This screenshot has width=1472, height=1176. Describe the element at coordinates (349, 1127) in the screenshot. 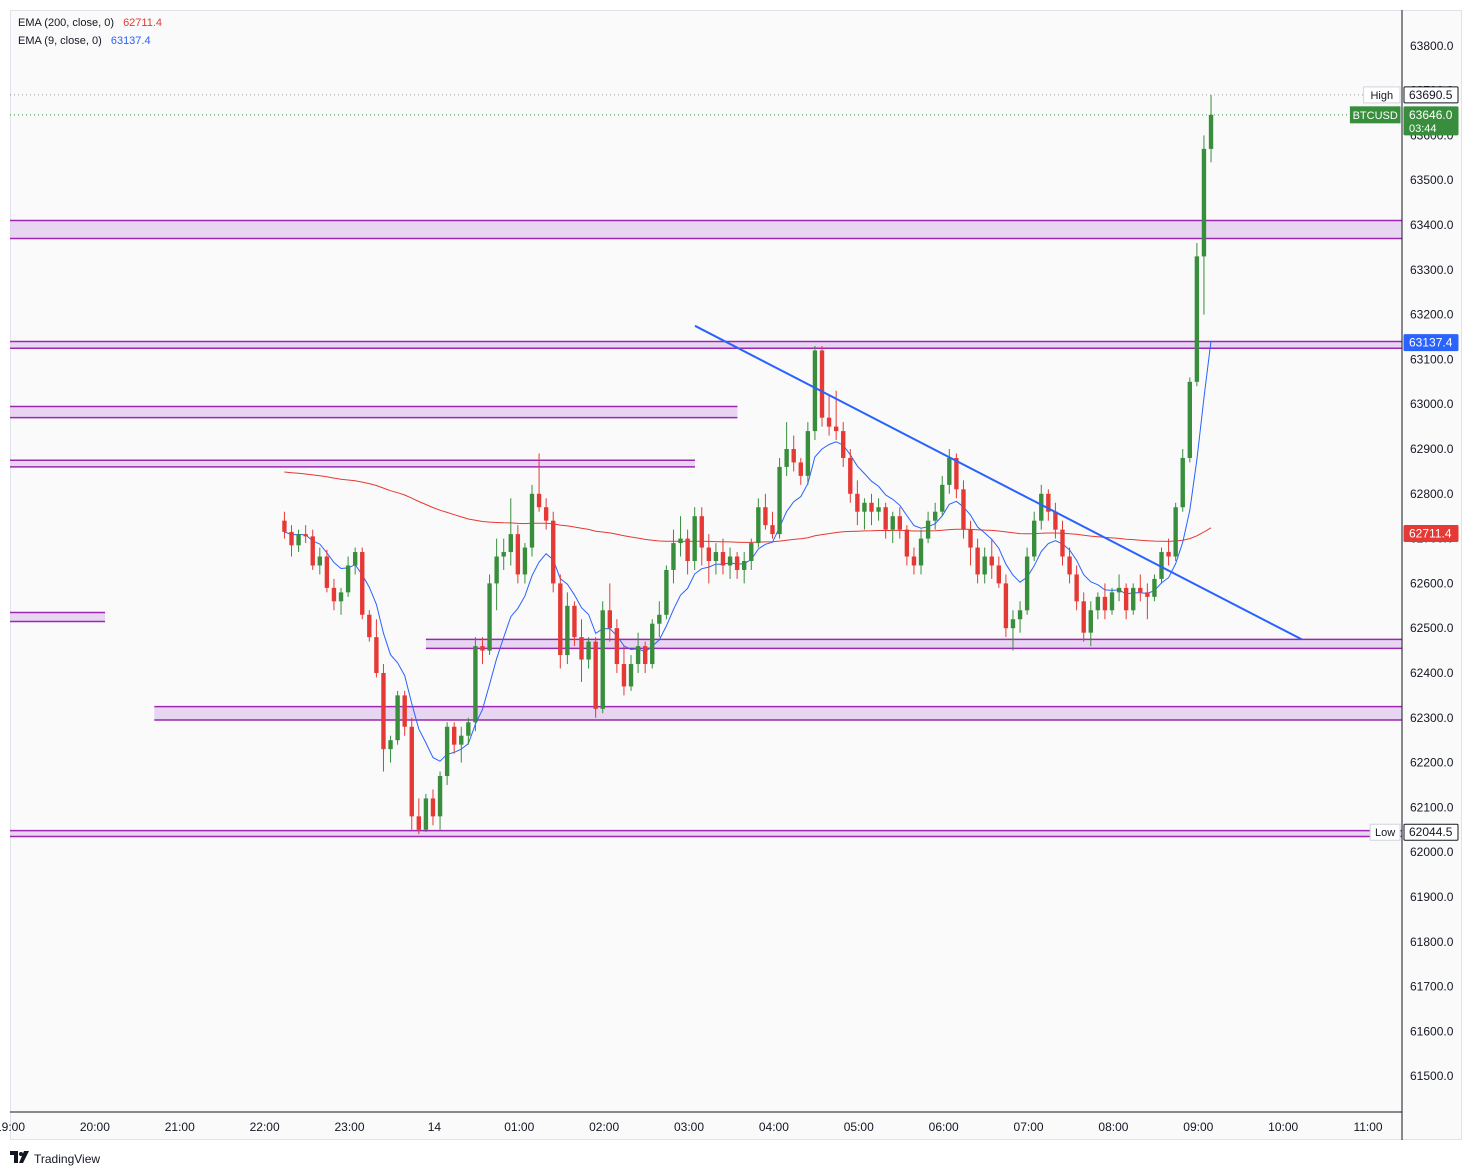

I see `x-tick-label-4: 23:00` at that location.